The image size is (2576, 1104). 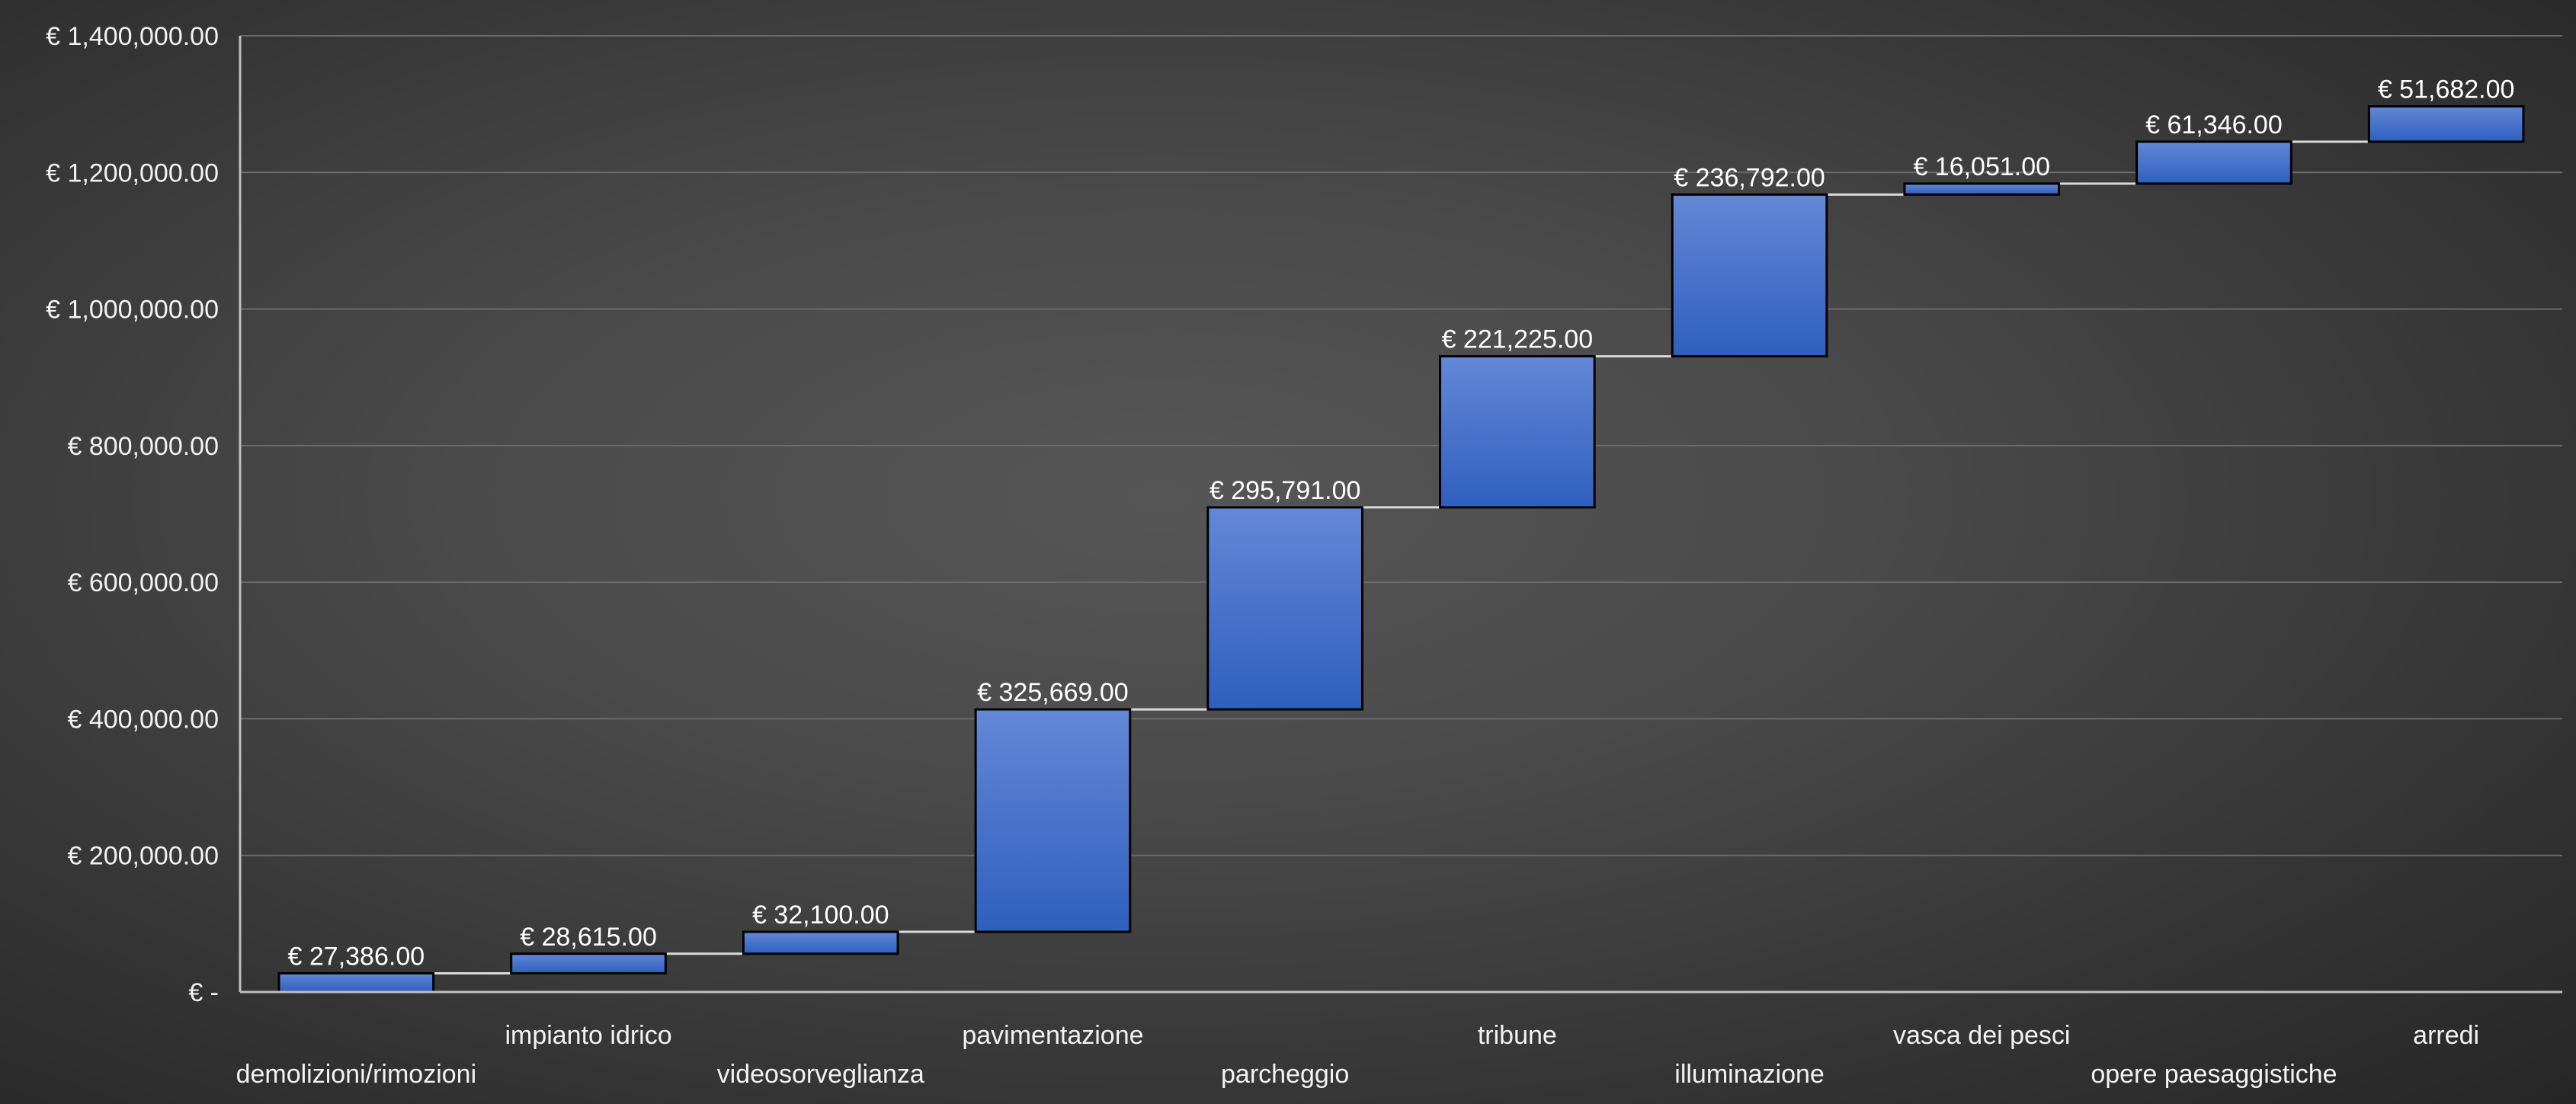 I want to click on data-label: € 236,792.00, so click(x=1749, y=177).